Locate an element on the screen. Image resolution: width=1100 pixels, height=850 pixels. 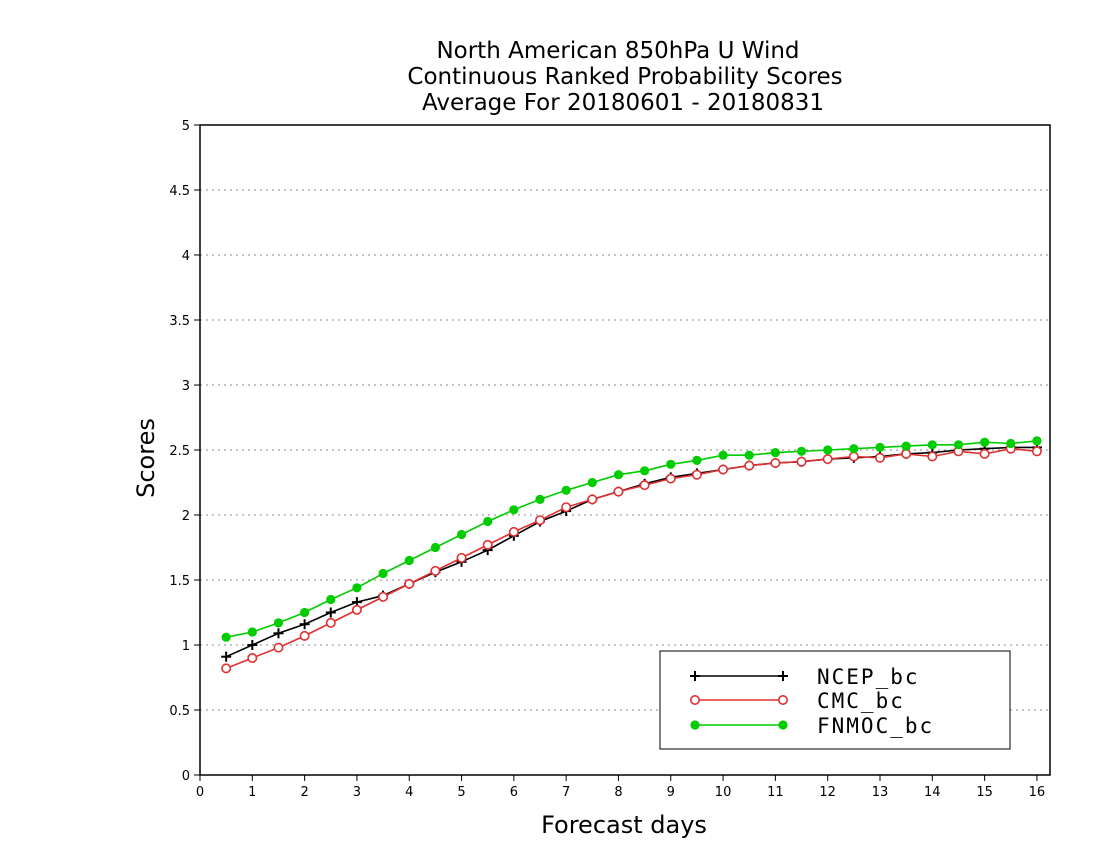
x-tick-label: 2 is located at coordinates (304, 792).